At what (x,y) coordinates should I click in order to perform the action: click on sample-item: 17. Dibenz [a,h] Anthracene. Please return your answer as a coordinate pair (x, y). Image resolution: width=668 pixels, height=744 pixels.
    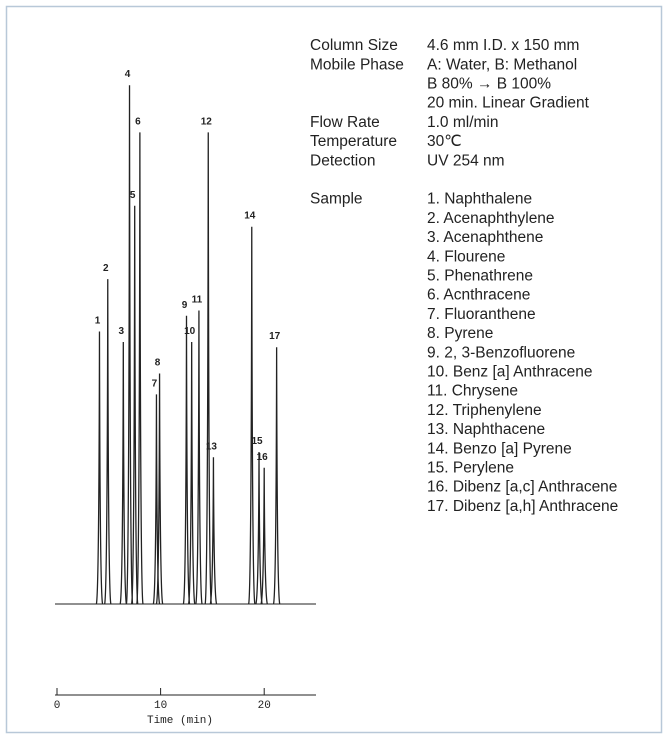
    Looking at the image, I should click on (522, 506).